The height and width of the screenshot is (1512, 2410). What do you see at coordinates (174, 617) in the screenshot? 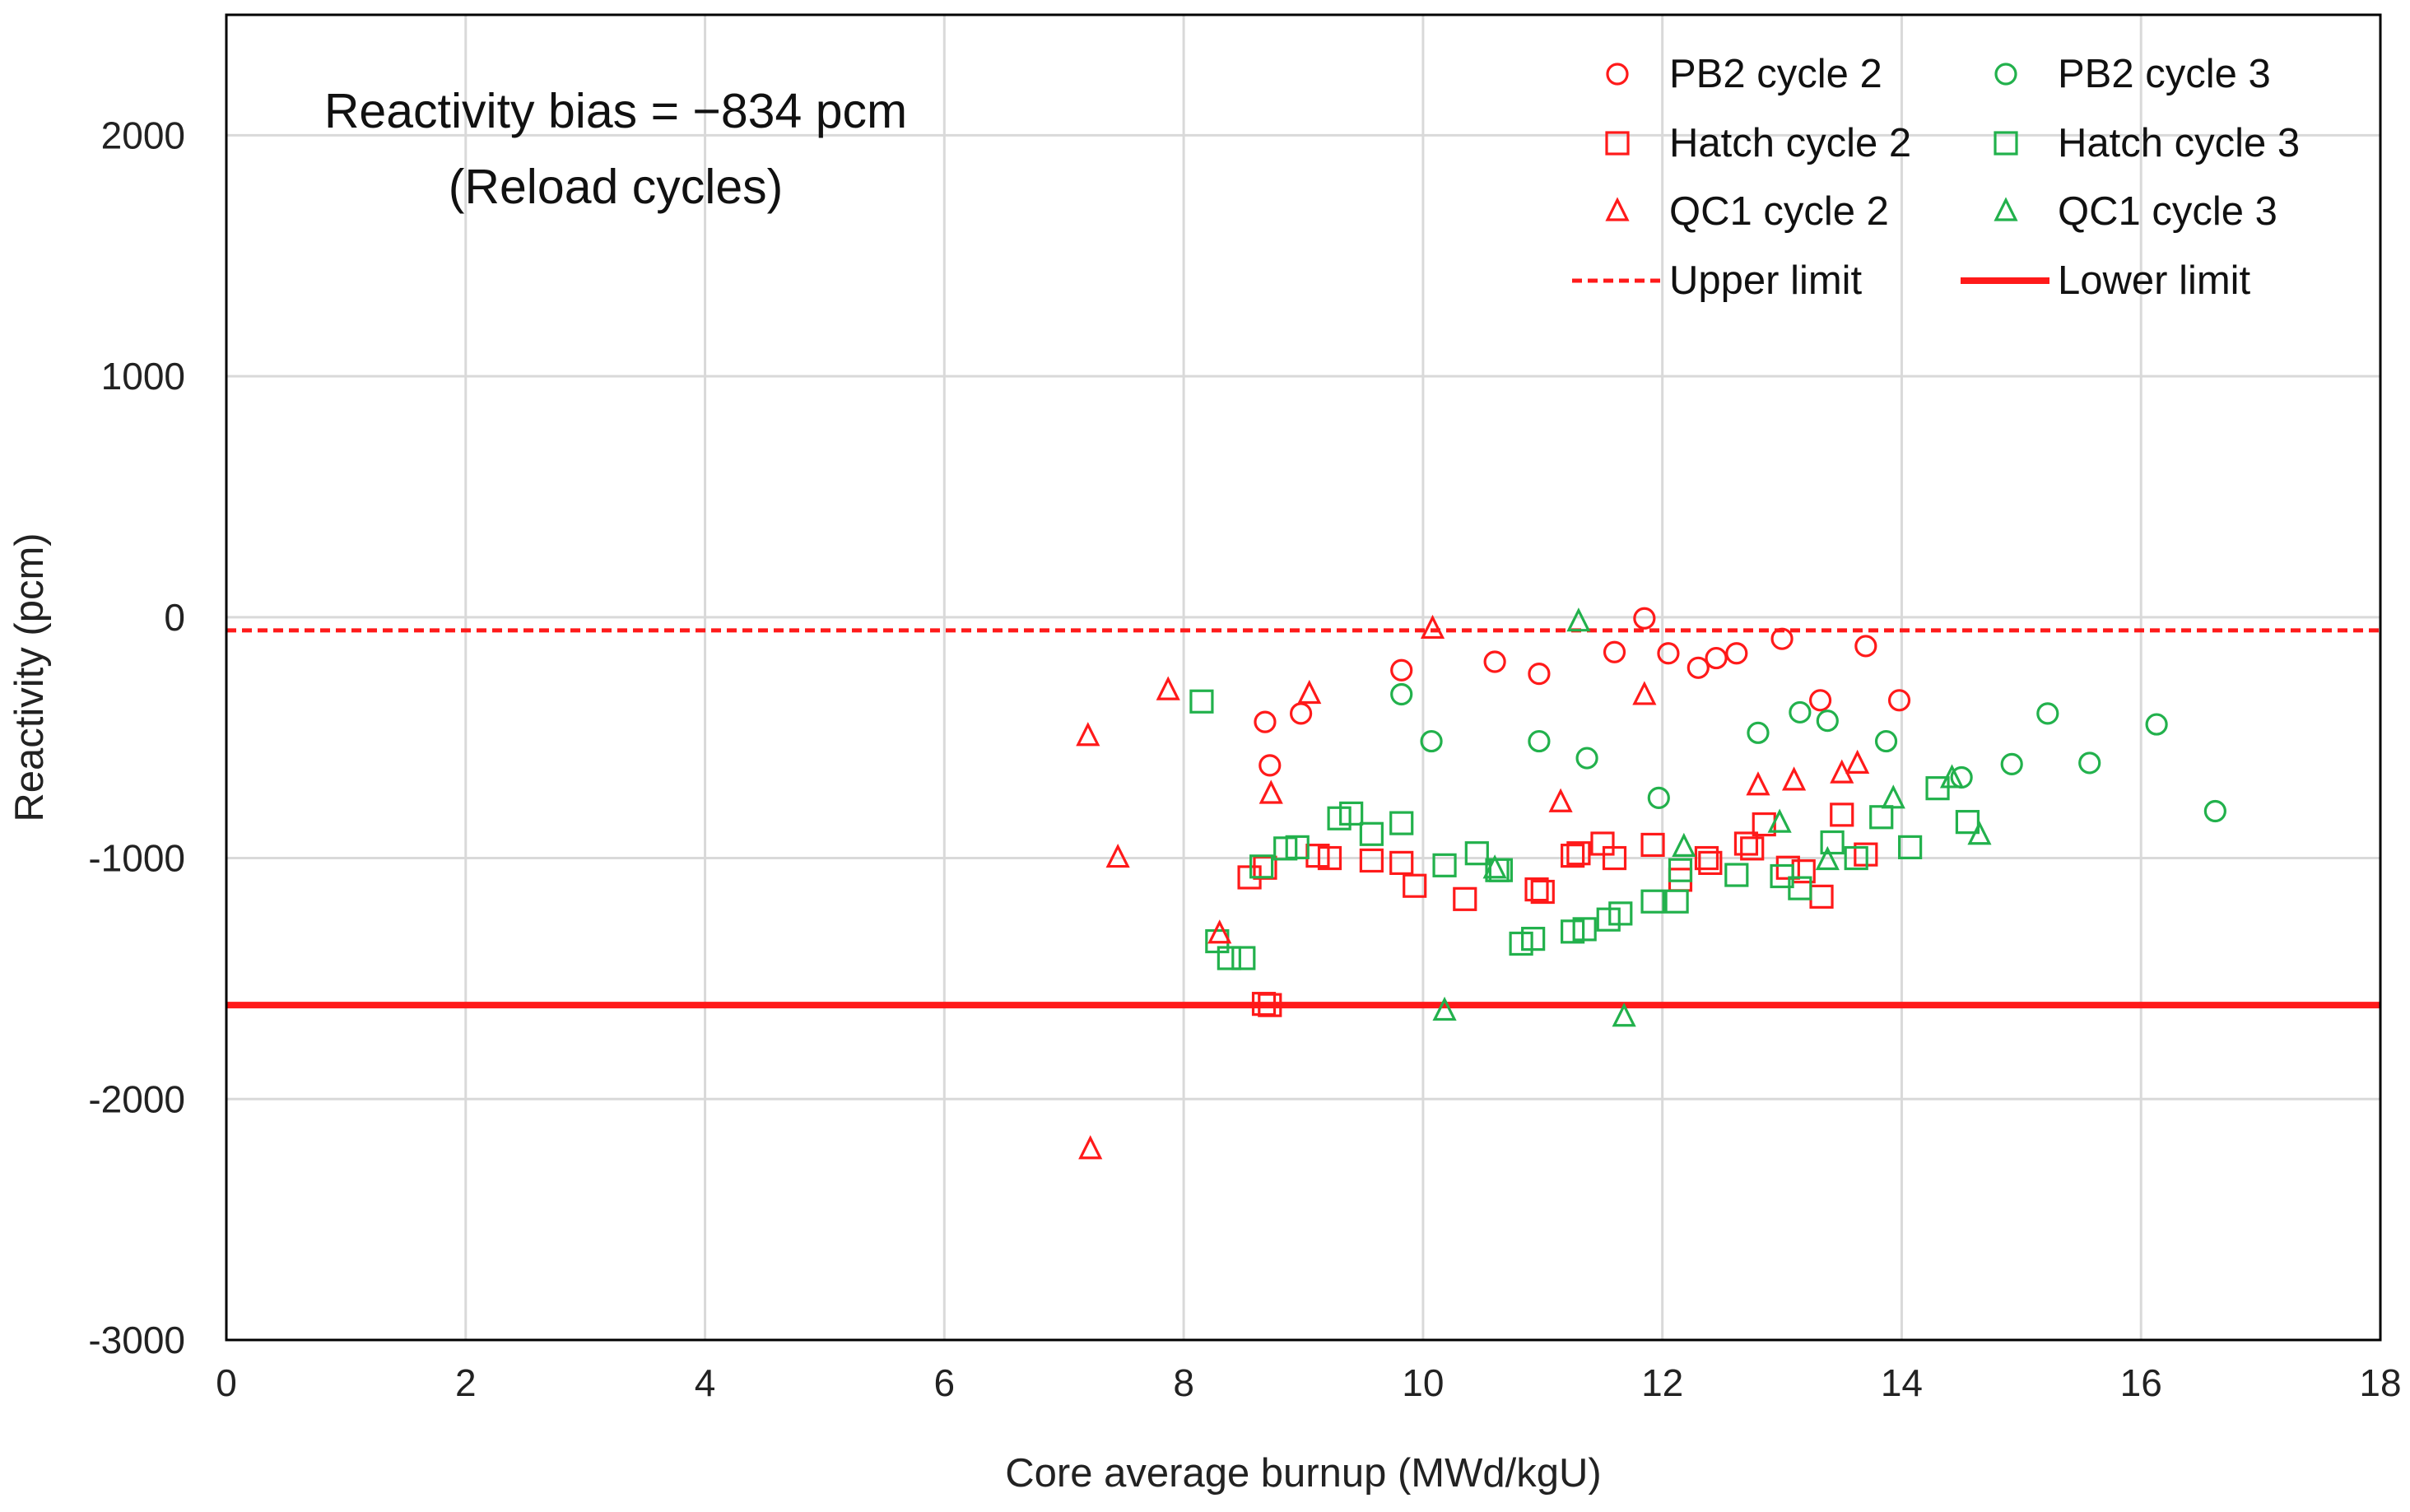
I see `y-tick-label: 0` at bounding box center [174, 617].